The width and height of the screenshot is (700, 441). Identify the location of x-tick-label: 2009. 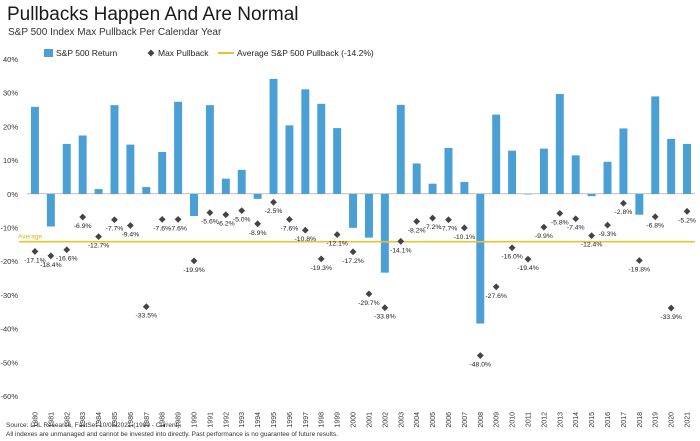
(497, 420).